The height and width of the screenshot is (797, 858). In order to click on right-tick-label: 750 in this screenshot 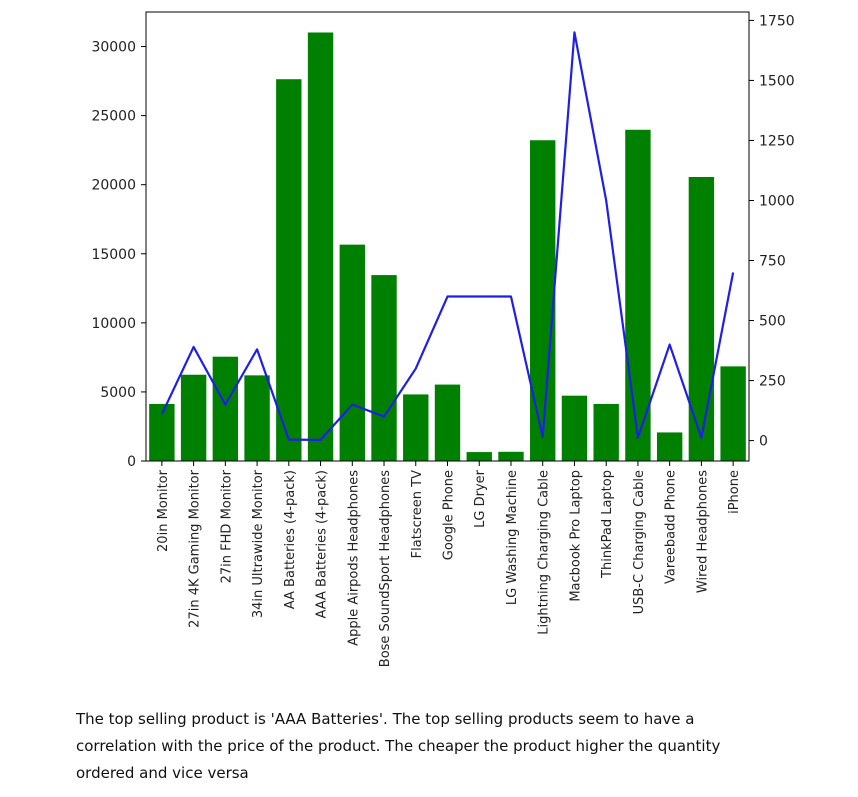, I will do `click(772, 262)`.